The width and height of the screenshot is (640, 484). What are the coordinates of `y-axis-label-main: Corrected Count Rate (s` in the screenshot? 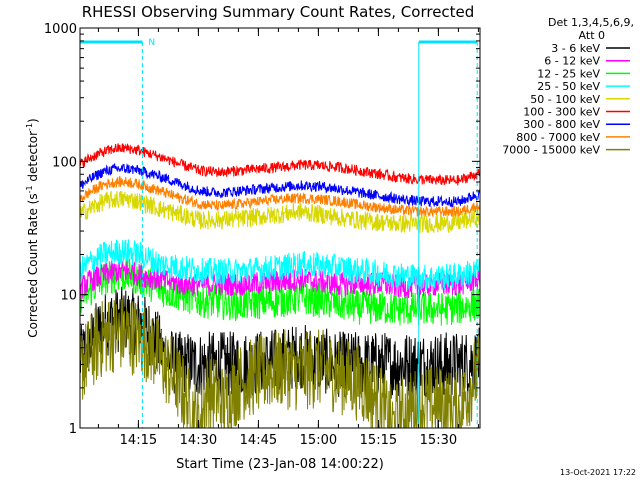 It's located at (33, 265).